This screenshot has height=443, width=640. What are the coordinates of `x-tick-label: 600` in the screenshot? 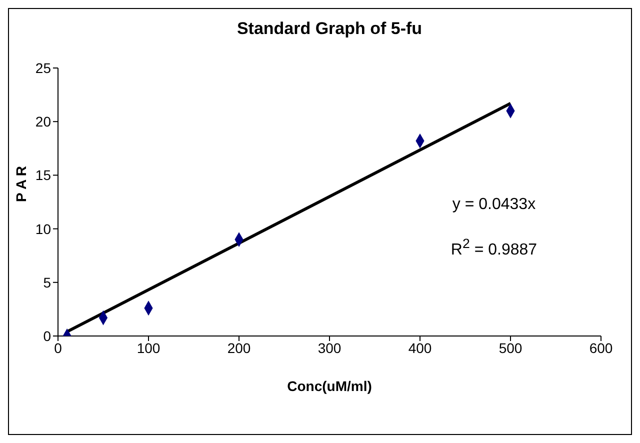 It's located at (601, 348).